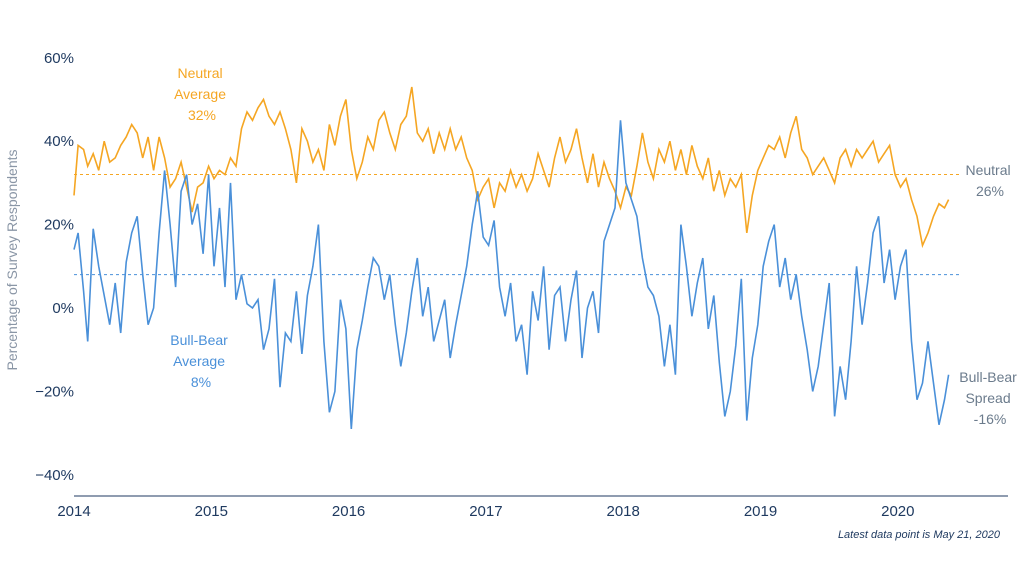 This screenshot has height=576, width=1024. What do you see at coordinates (989, 398) in the screenshot?
I see `bull-bear-spread-latest-annotation: Bull-Bear Spread -16%` at bounding box center [989, 398].